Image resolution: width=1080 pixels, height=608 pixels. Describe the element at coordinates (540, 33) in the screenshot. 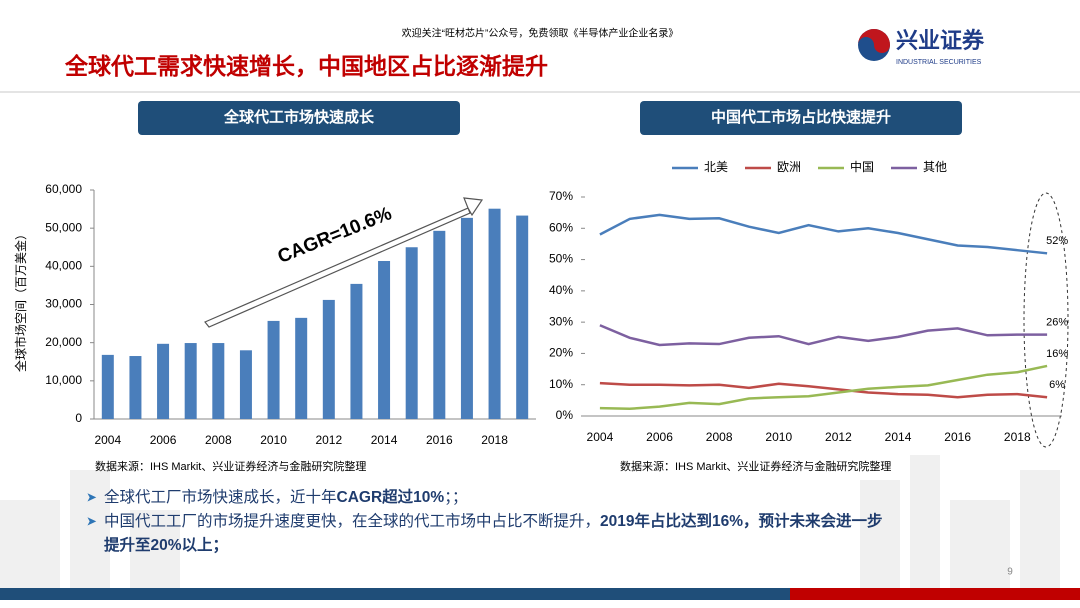

I see `top-note: 欢迎关注“旺材芯片”公众号，免费领取《半导体产业企业名录》` at that location.